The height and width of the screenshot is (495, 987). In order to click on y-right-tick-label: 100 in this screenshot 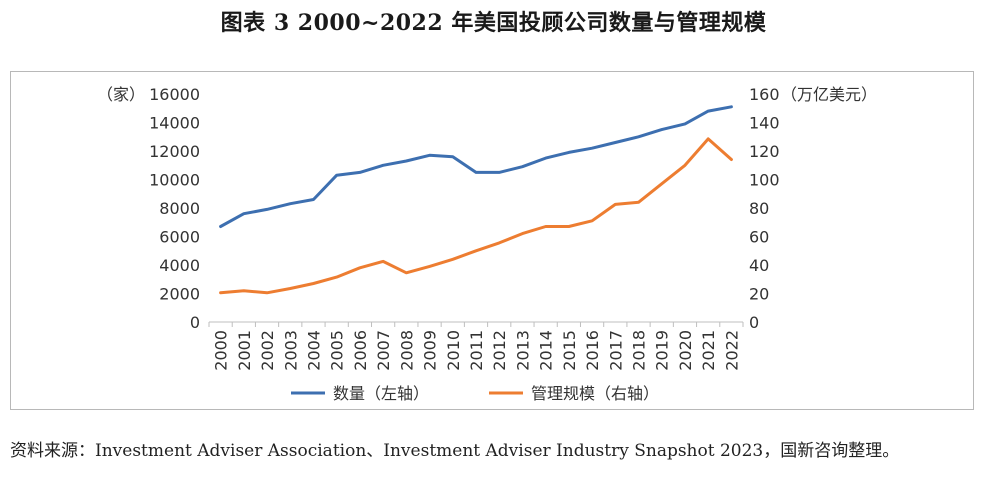, I will do `click(764, 180)`.